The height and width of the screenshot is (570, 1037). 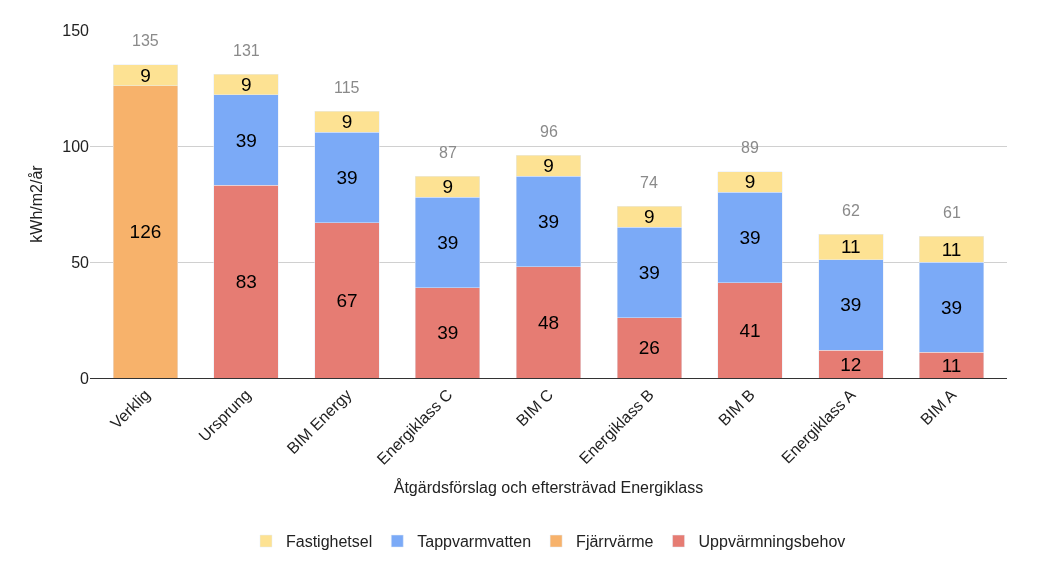 I want to click on data-label: 26, so click(x=649, y=348).